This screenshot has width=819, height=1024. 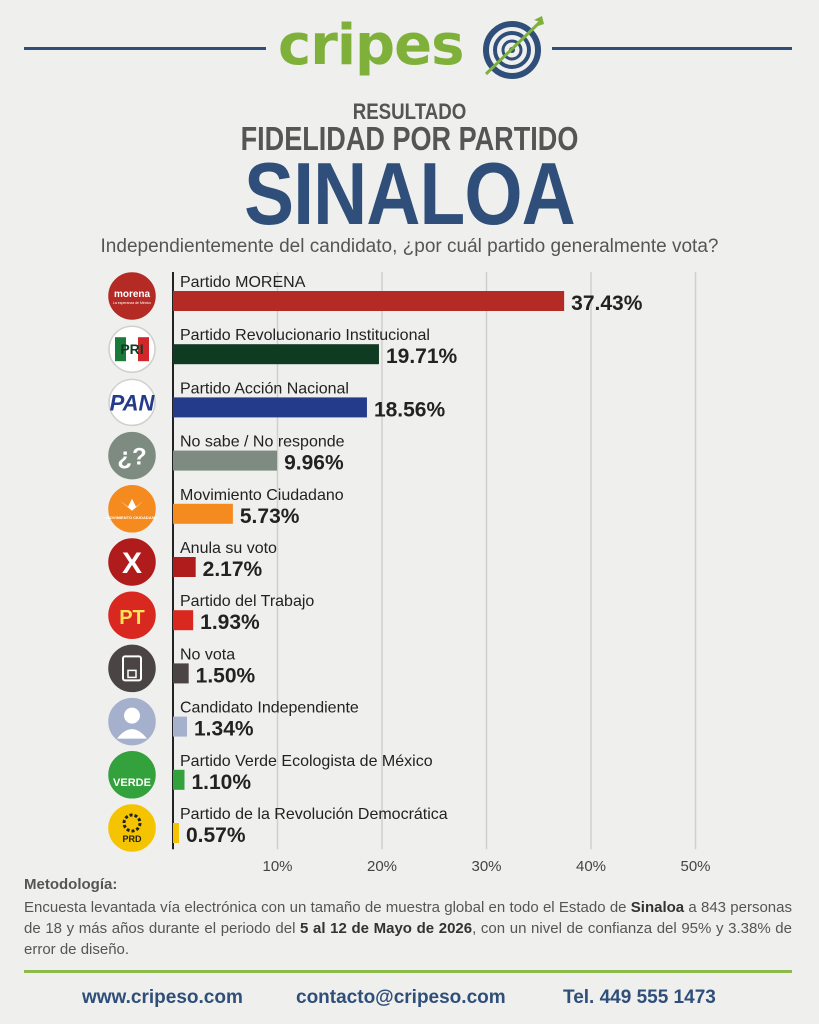 I want to click on question-marks-icon-text: ¿?, so click(x=131, y=457).